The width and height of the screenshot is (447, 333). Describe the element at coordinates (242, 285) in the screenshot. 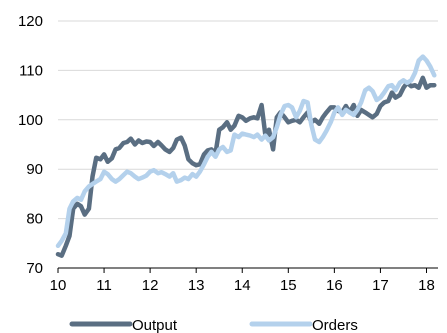

I see `x-tick-label: 14` at that location.